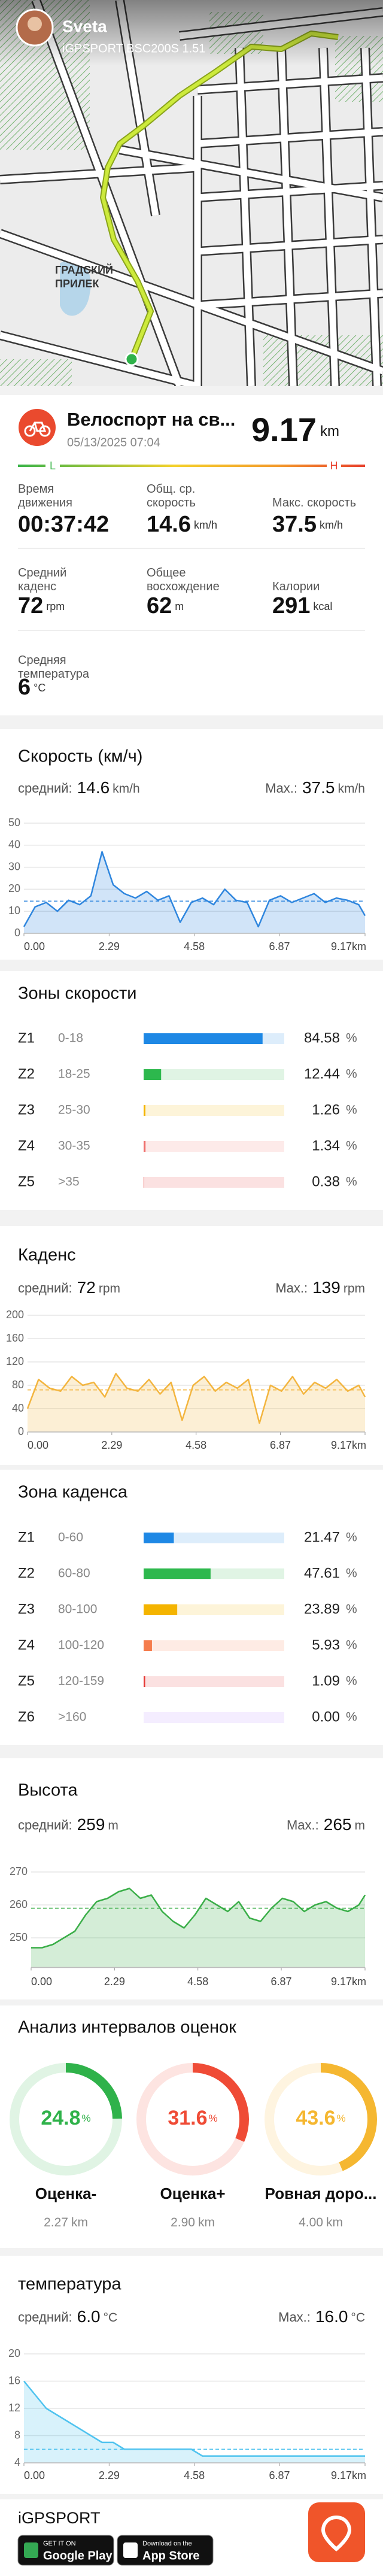 The image size is (383, 2576). I want to click on maximum-unit: rpm, so click(354, 1288).